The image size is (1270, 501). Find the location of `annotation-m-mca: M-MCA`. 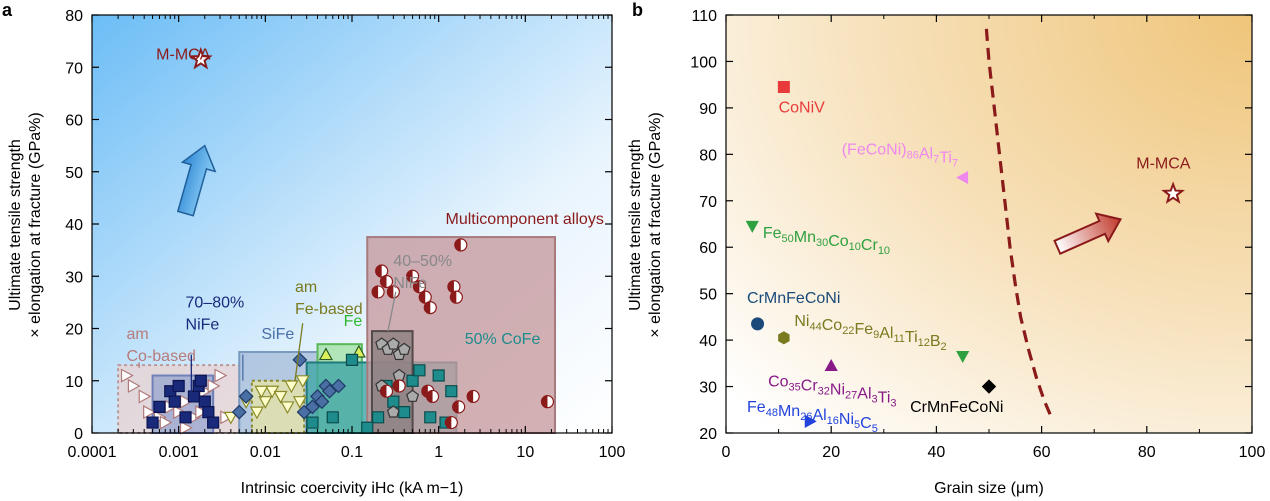

annotation-m-mca: M-MCA is located at coordinates (183, 54).